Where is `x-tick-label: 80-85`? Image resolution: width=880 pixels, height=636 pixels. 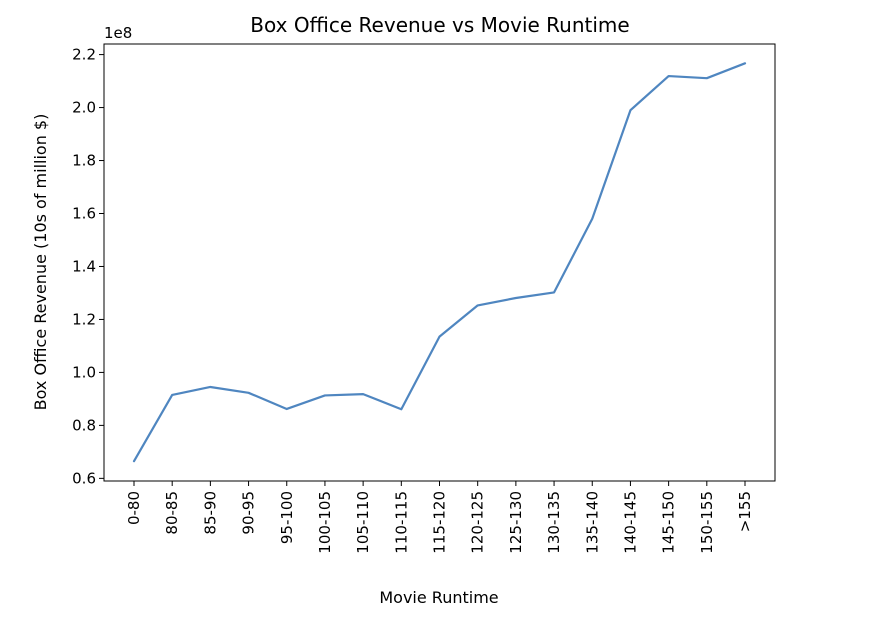 x-tick-label: 80-85 is located at coordinates (172, 513).